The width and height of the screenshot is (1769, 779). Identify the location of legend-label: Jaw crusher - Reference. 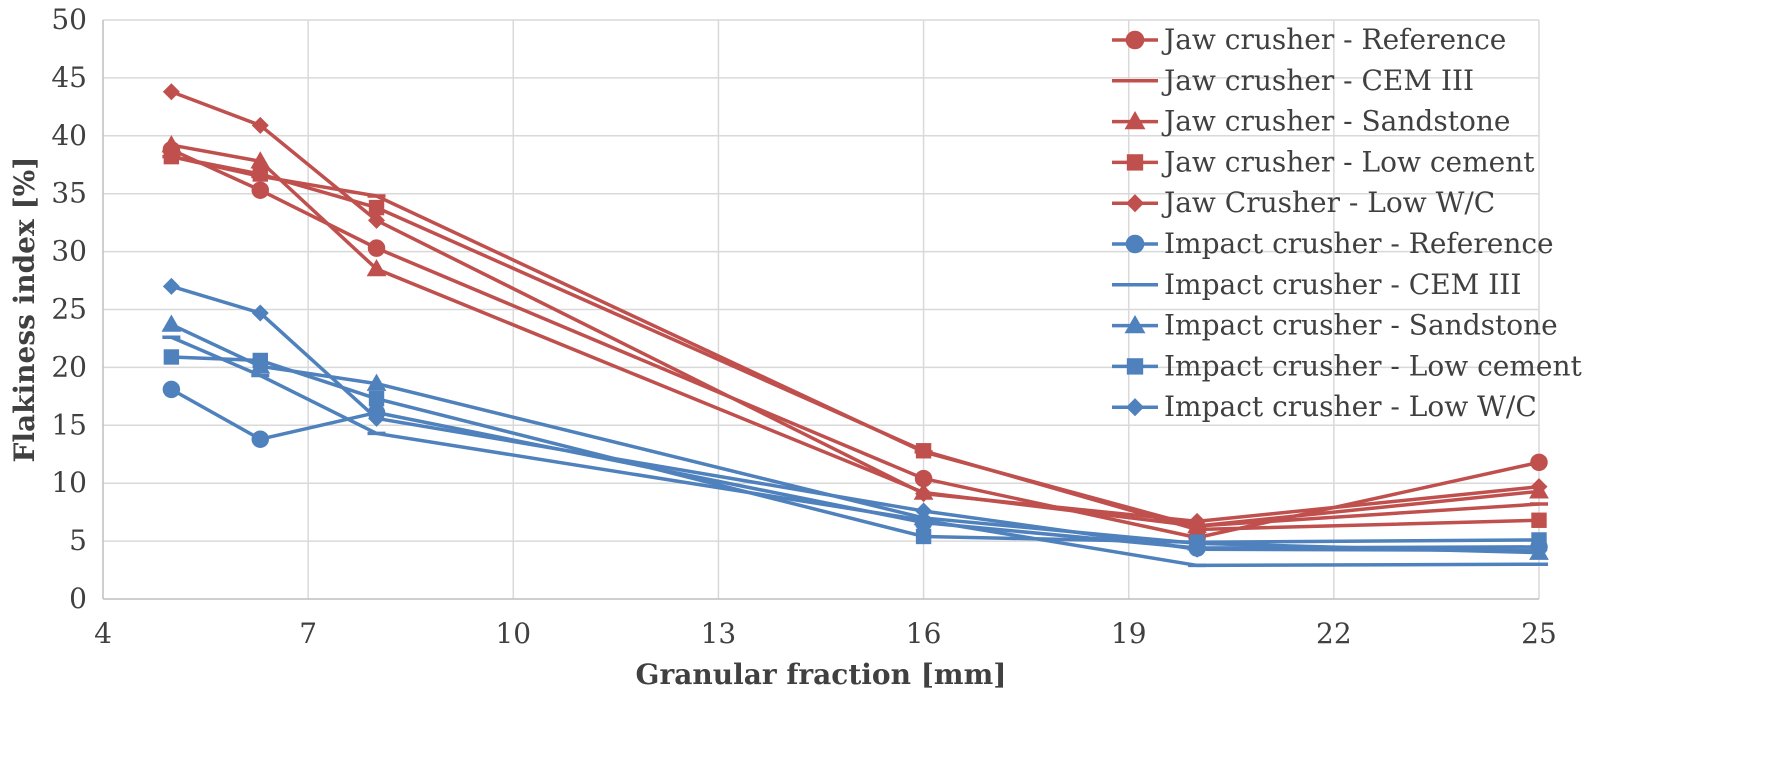
(1333, 39).